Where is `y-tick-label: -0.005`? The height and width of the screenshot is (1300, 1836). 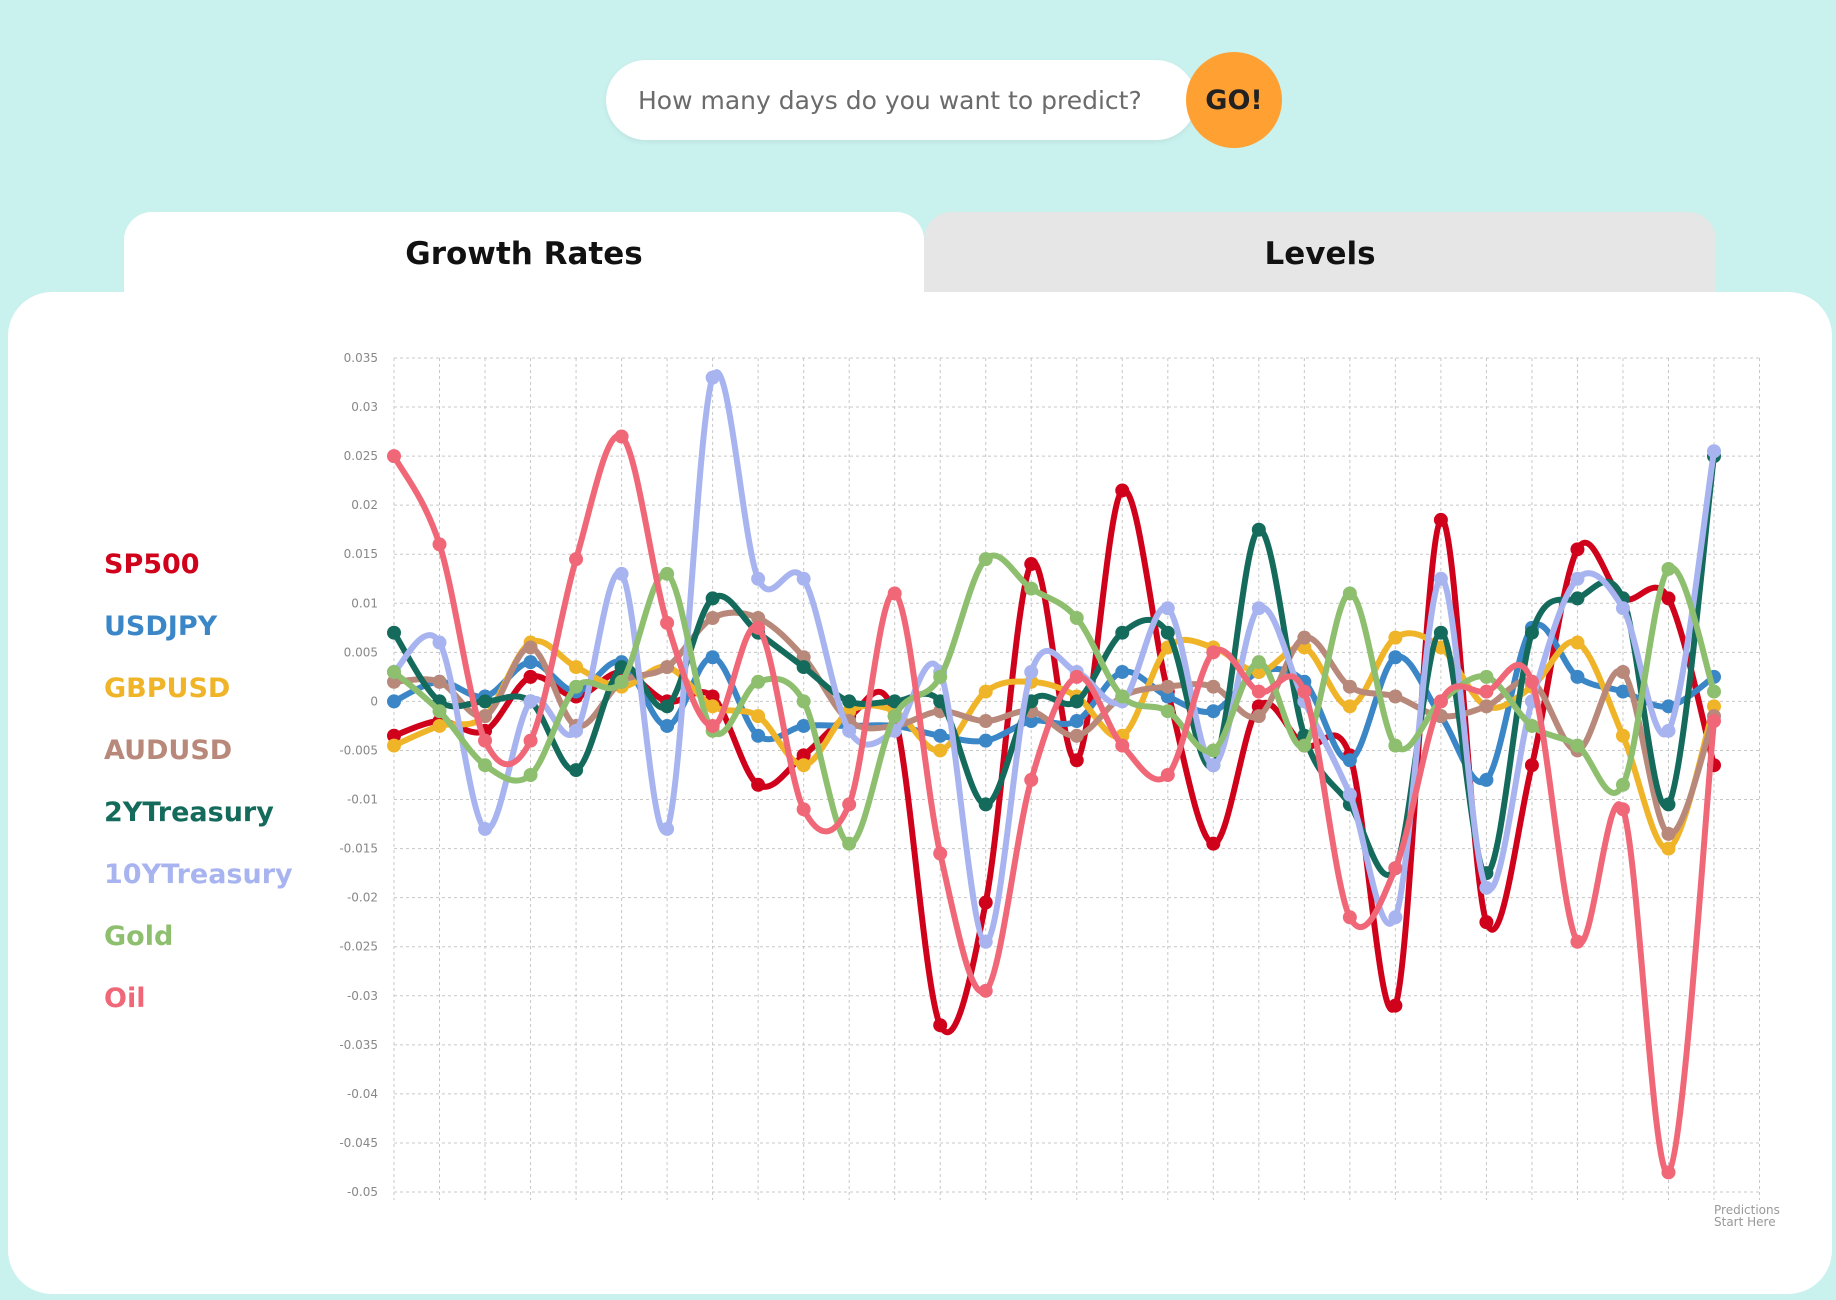 y-tick-label: -0.005 is located at coordinates (358, 750).